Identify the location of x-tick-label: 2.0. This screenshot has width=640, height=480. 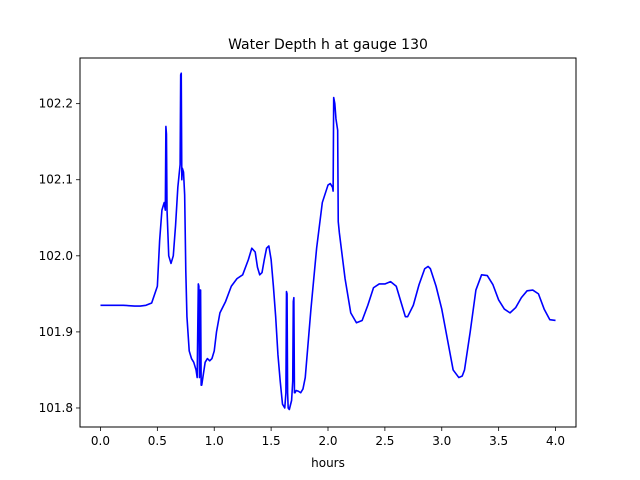
(327, 441).